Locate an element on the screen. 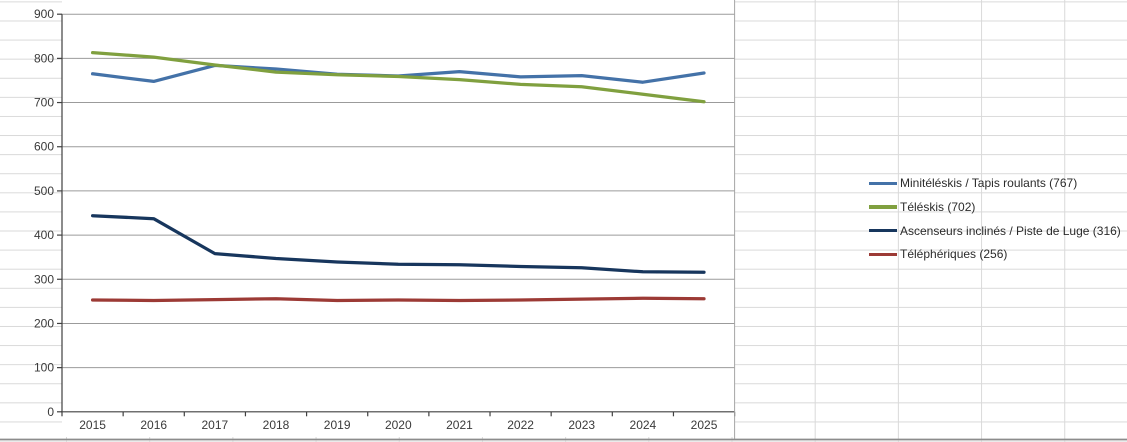 This screenshot has width=1127, height=442. y-tick-label: 400 is located at coordinates (44, 235).